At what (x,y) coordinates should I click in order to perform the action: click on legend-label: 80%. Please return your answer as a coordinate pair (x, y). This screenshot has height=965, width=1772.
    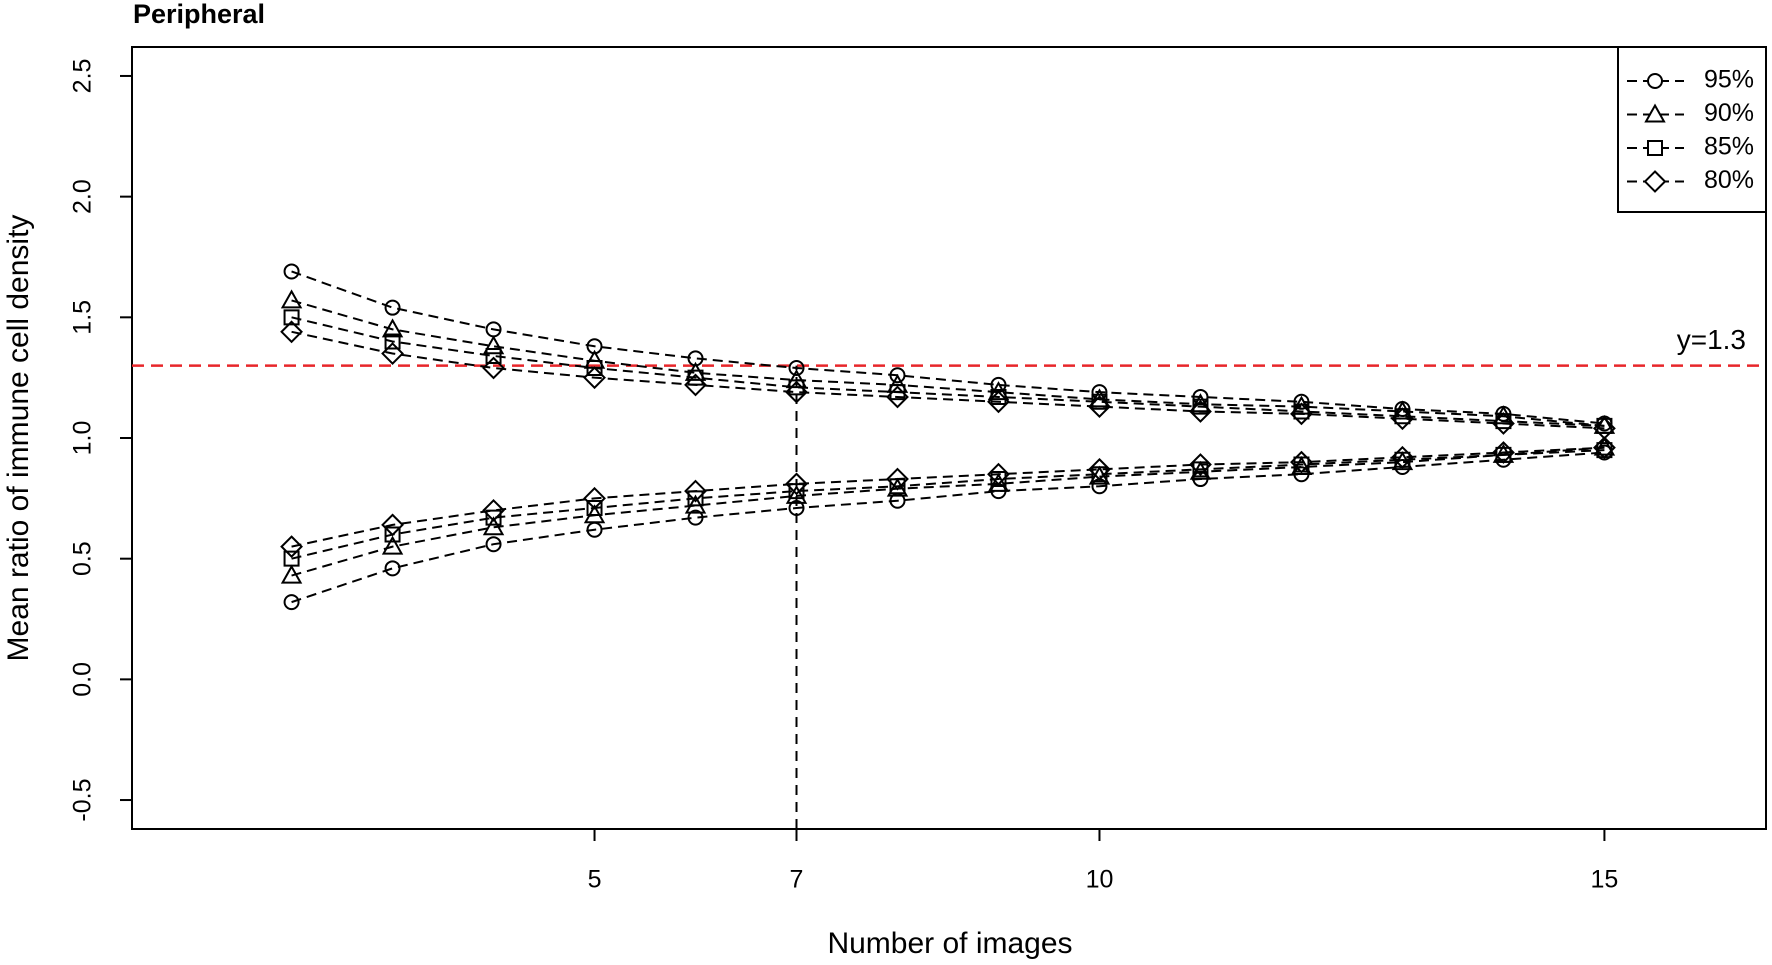
    Looking at the image, I should click on (1729, 180).